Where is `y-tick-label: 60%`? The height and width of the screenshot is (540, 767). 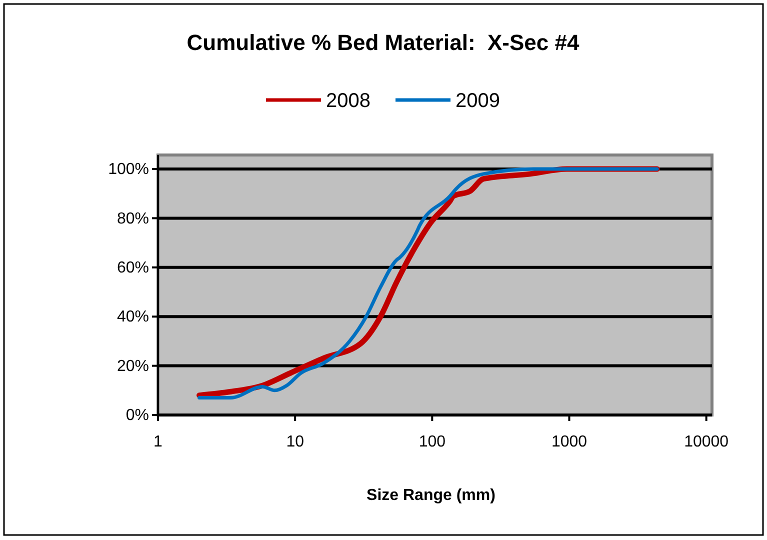
y-tick-label: 60% is located at coordinates (132, 268).